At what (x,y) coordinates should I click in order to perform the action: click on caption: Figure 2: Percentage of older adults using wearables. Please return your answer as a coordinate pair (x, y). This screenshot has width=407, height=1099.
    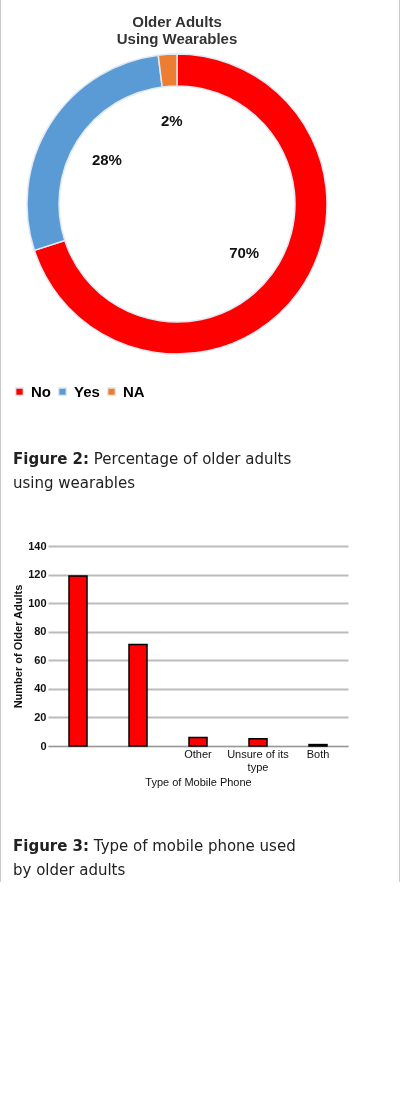
    Looking at the image, I should click on (153, 471).